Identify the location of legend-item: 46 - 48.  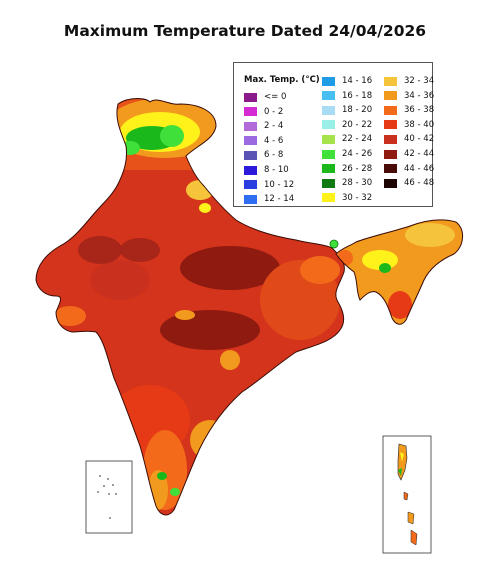
(409, 183).